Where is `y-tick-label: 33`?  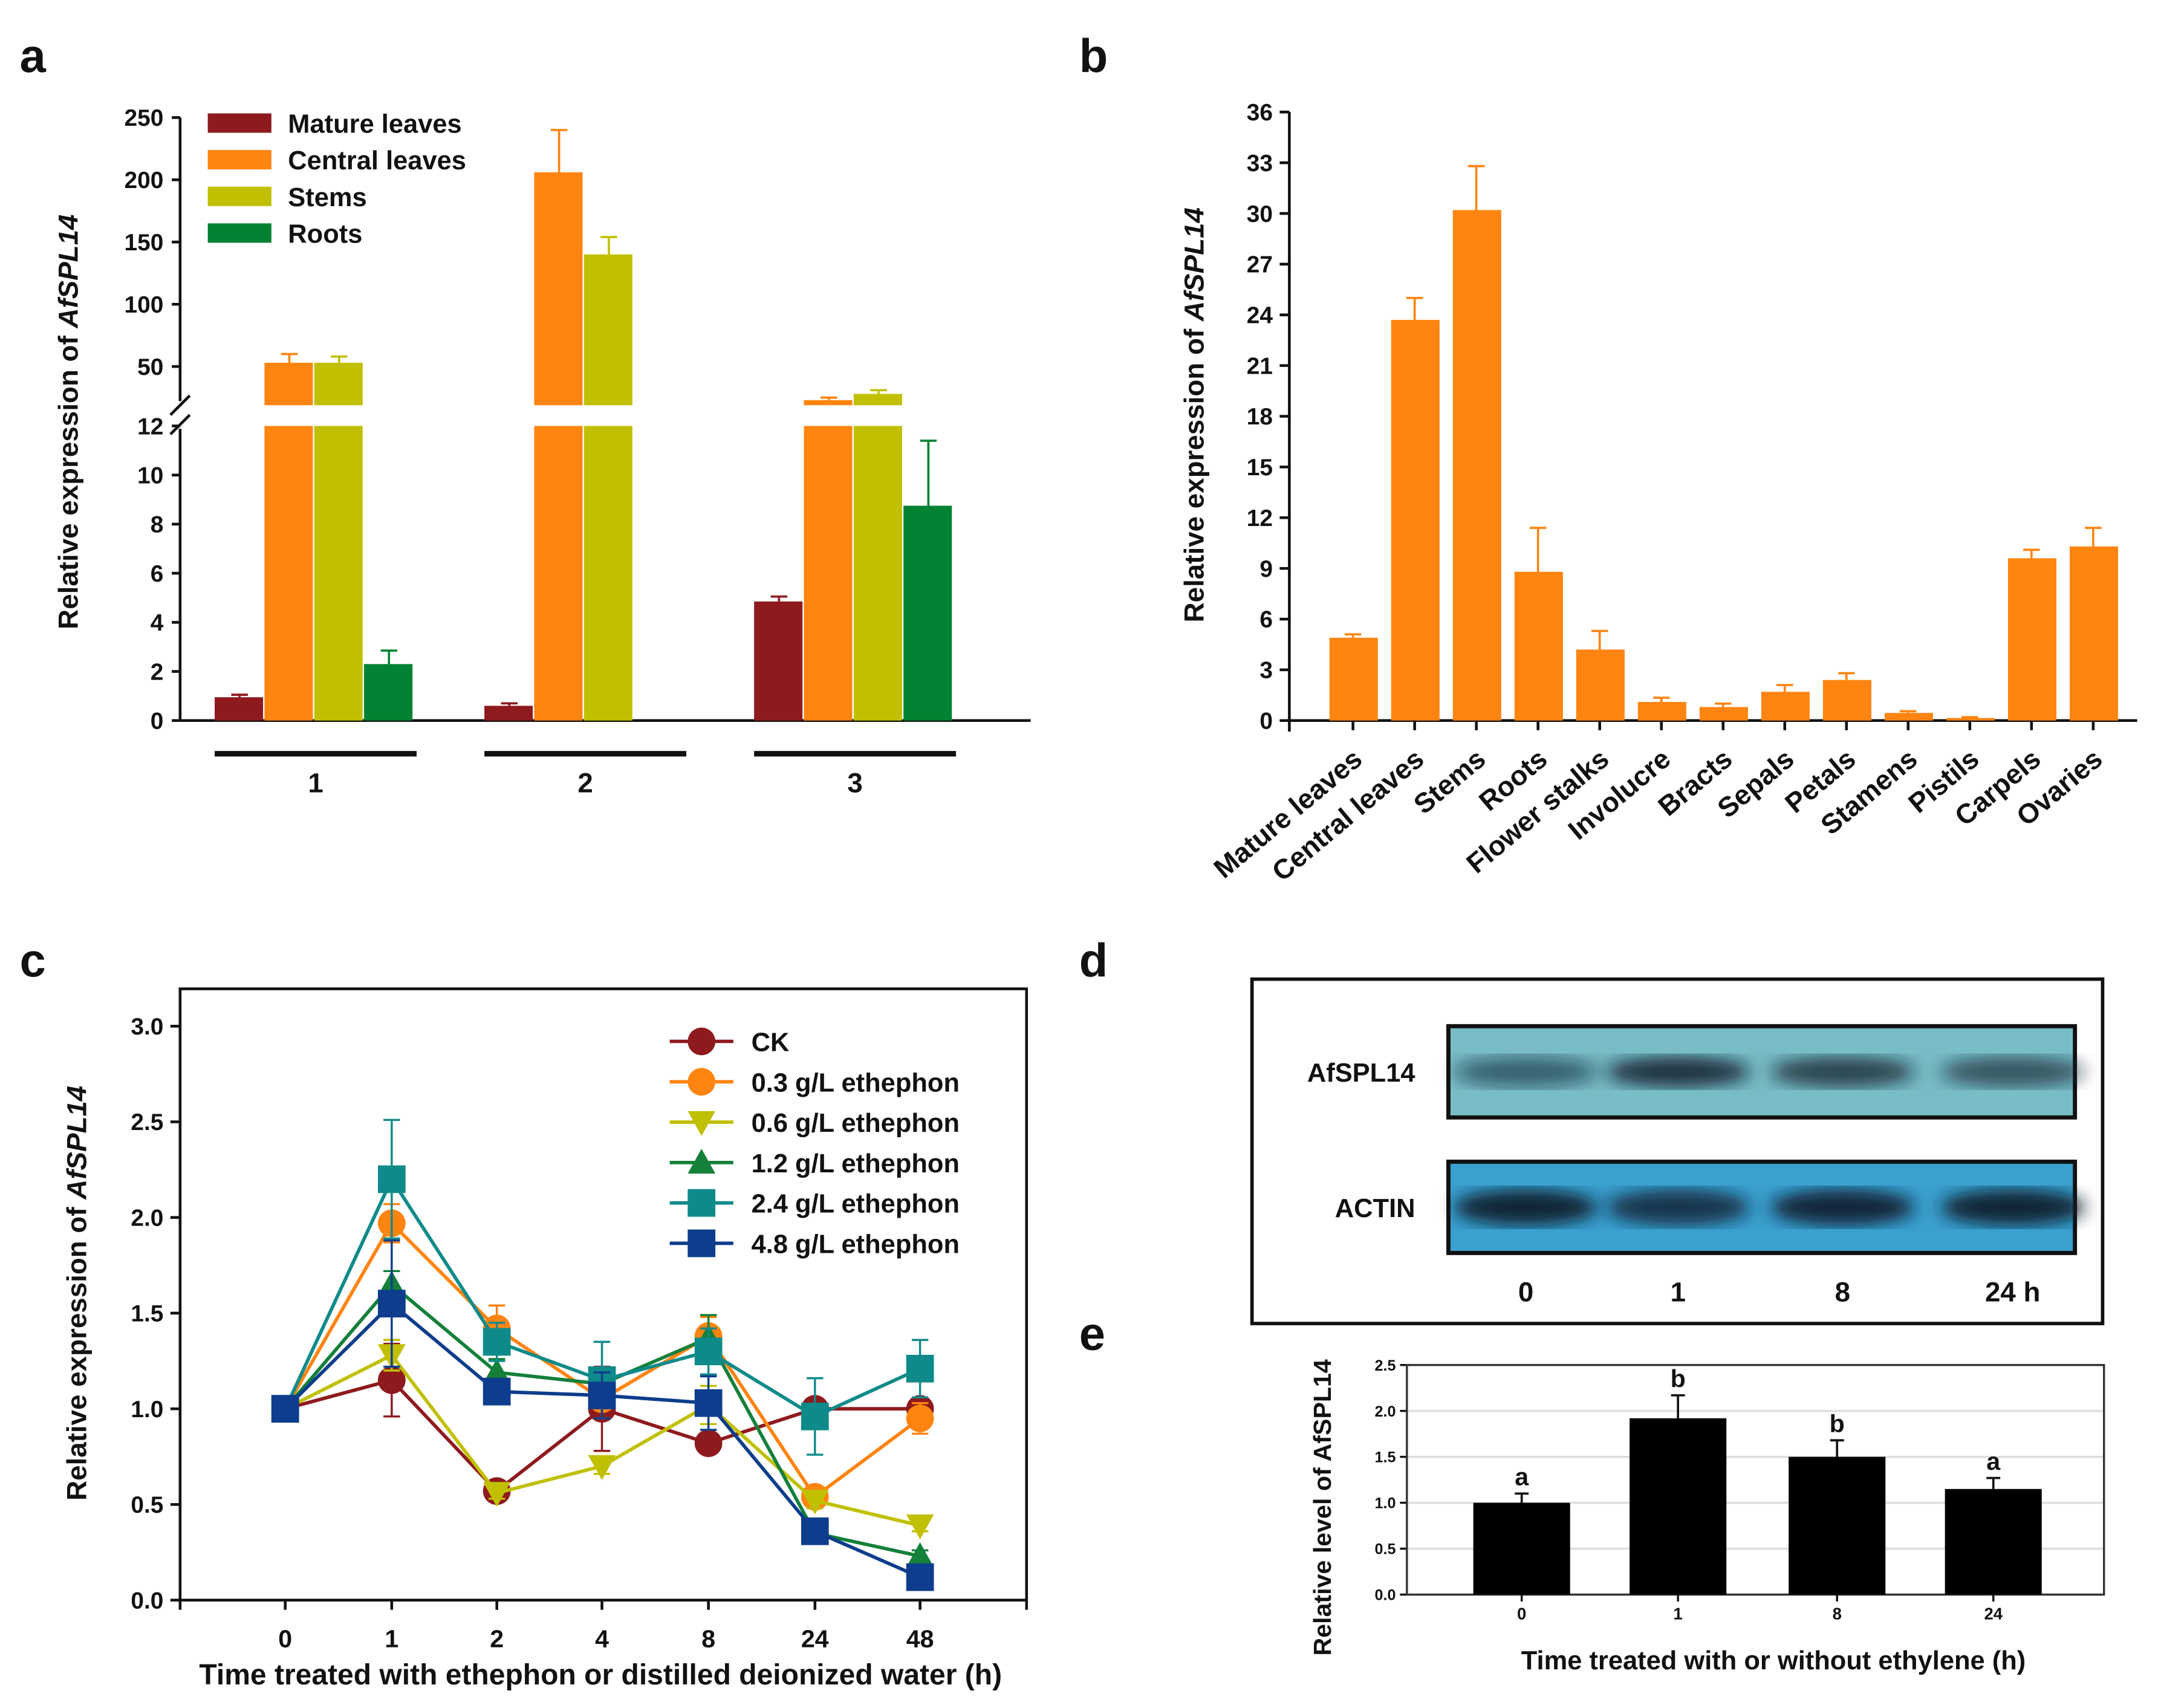 y-tick-label: 33 is located at coordinates (1260, 164).